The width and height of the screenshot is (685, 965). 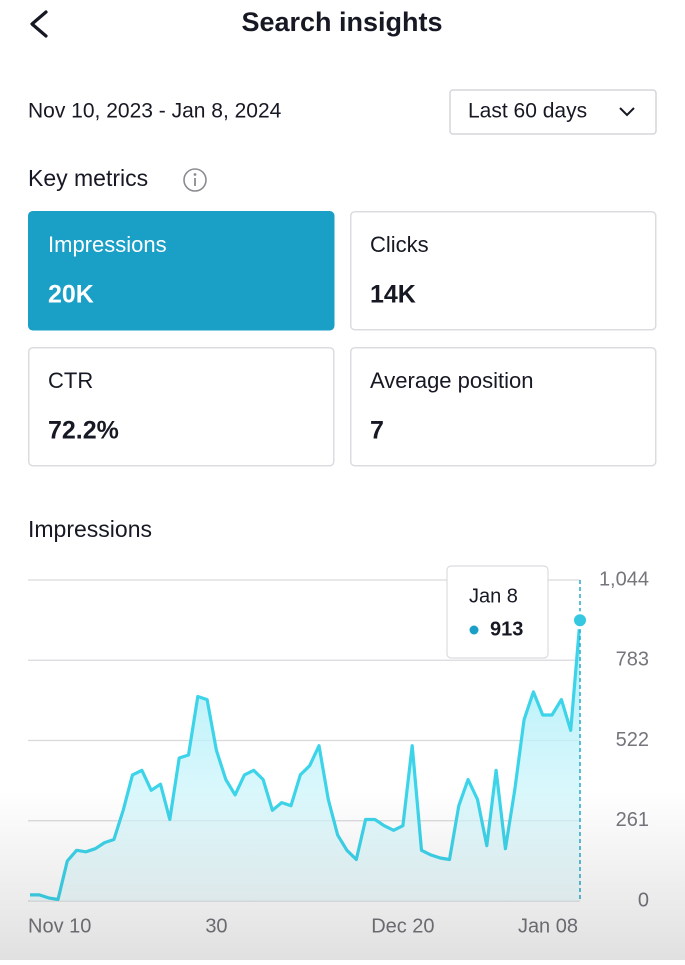 What do you see at coordinates (88, 178) in the screenshot?
I see `section-title: Key metrics` at bounding box center [88, 178].